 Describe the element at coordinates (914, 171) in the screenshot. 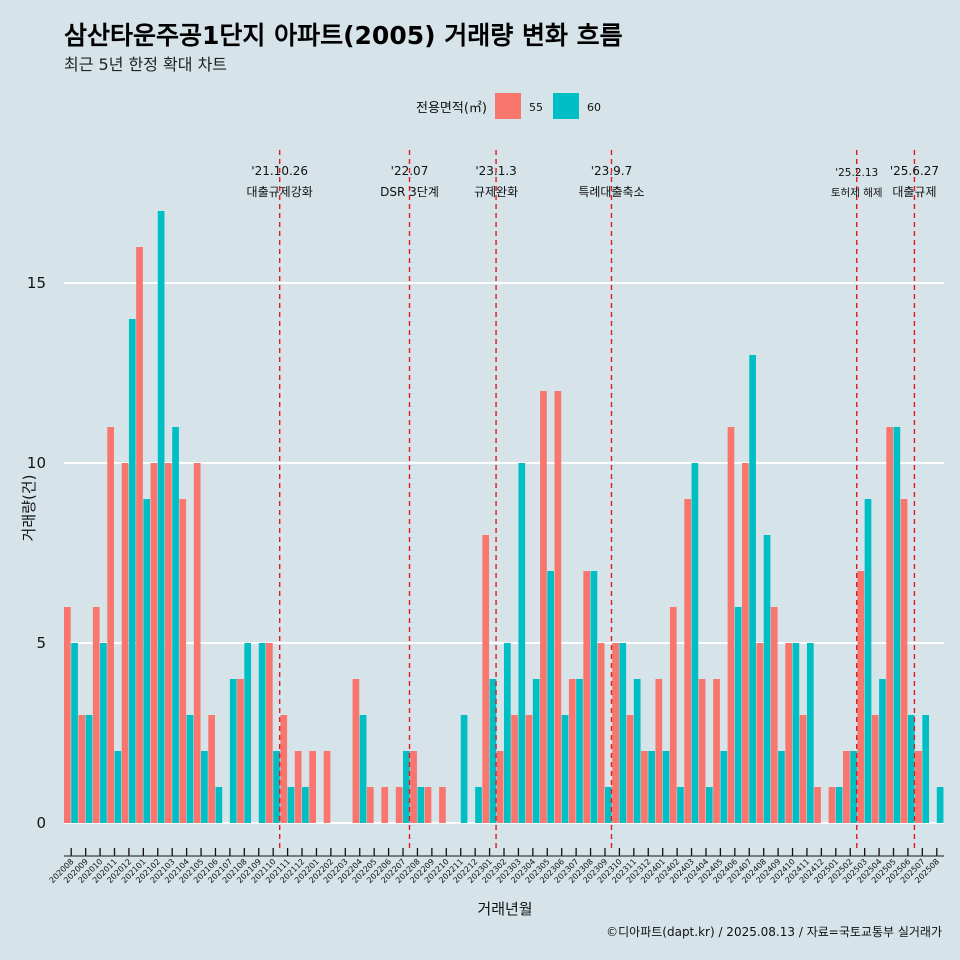

I see `event-date: '25.6.27` at that location.